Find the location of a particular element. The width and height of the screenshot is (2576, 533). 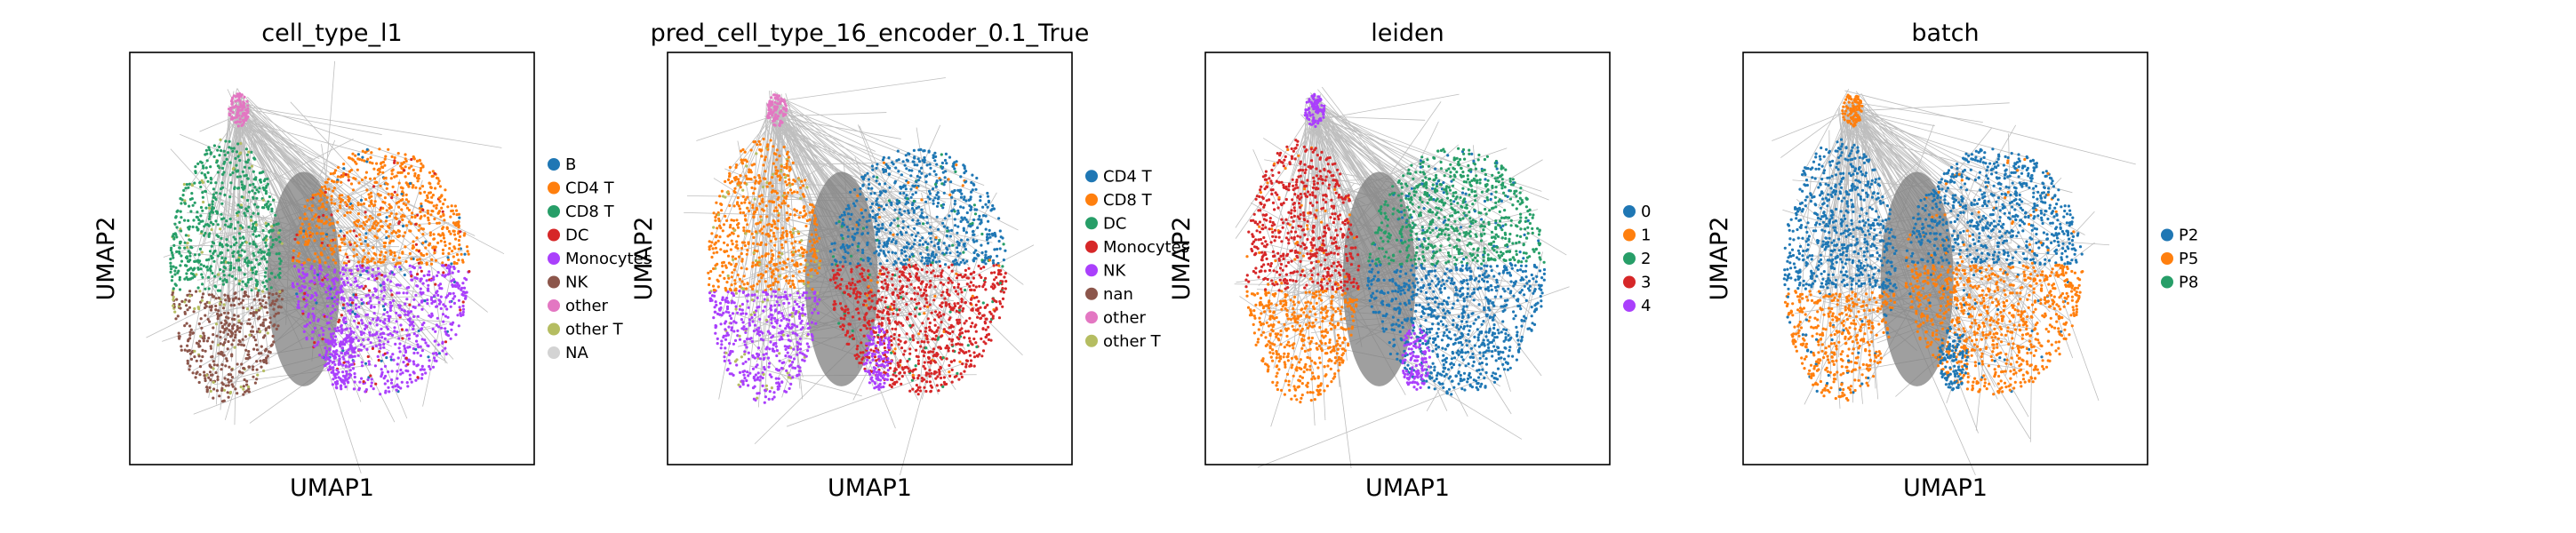

x-axis-label: UMAP1 is located at coordinates (332, 488).